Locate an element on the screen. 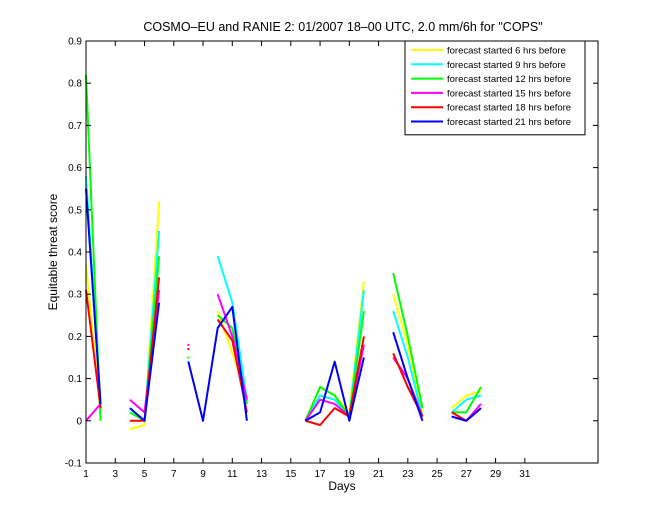 The width and height of the screenshot is (660, 520). x-tick-label: 27 is located at coordinates (467, 474).